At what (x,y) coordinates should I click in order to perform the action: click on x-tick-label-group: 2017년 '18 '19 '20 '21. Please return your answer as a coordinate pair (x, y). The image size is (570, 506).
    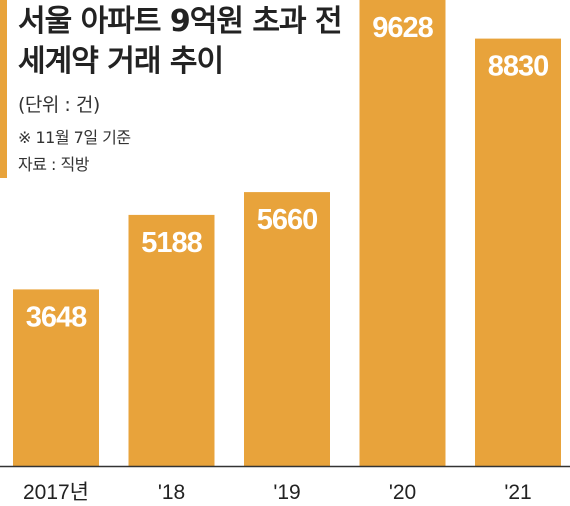
    Looking at the image, I should click on (277, 492).